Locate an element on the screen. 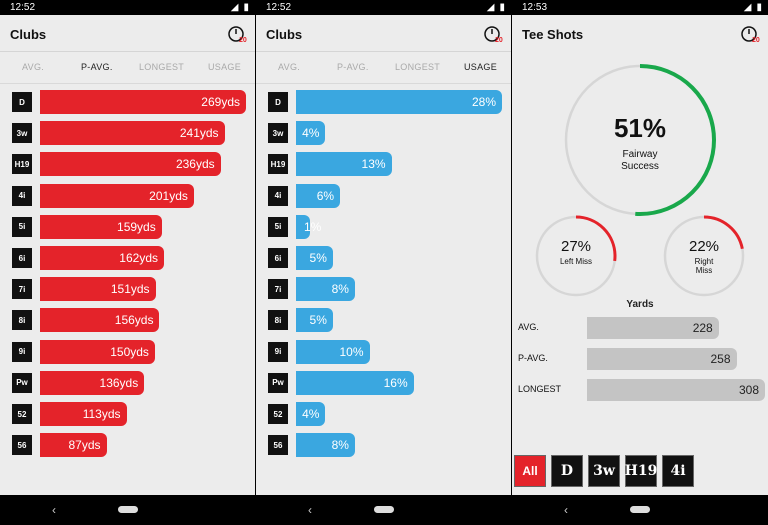 This screenshot has height=525, width=768. club-value-bar: 10% is located at coordinates (333, 351).